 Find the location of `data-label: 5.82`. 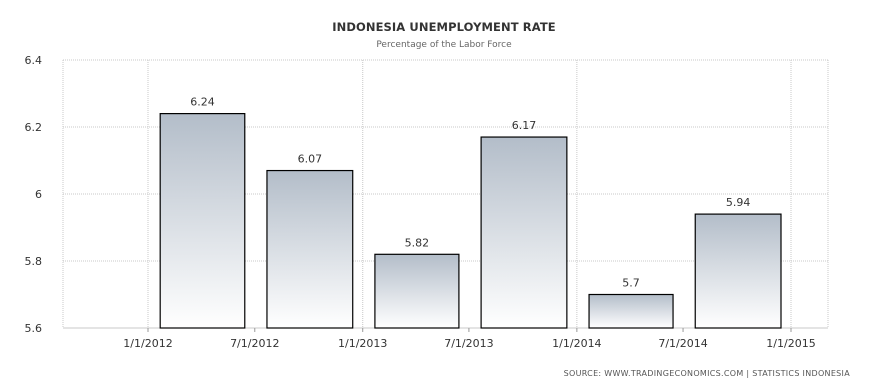

data-label: 5.82 is located at coordinates (417, 242).